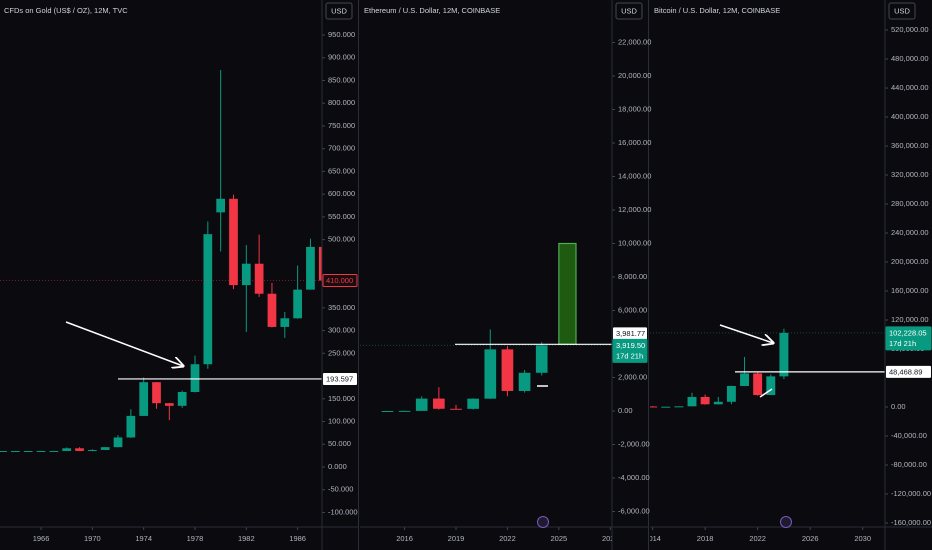  I want to click on y-tick-label: -100.000, so click(343, 511).